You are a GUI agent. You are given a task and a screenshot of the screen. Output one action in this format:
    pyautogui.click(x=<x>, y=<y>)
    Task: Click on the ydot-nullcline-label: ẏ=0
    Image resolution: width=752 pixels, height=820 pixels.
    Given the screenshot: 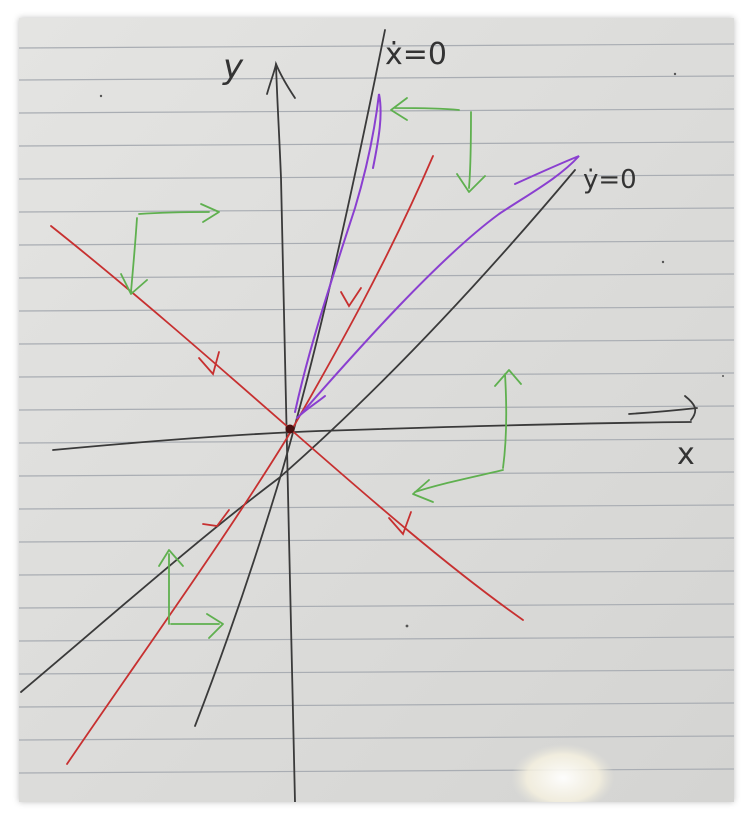 What is the action you would take?
    pyautogui.click(x=610, y=180)
    